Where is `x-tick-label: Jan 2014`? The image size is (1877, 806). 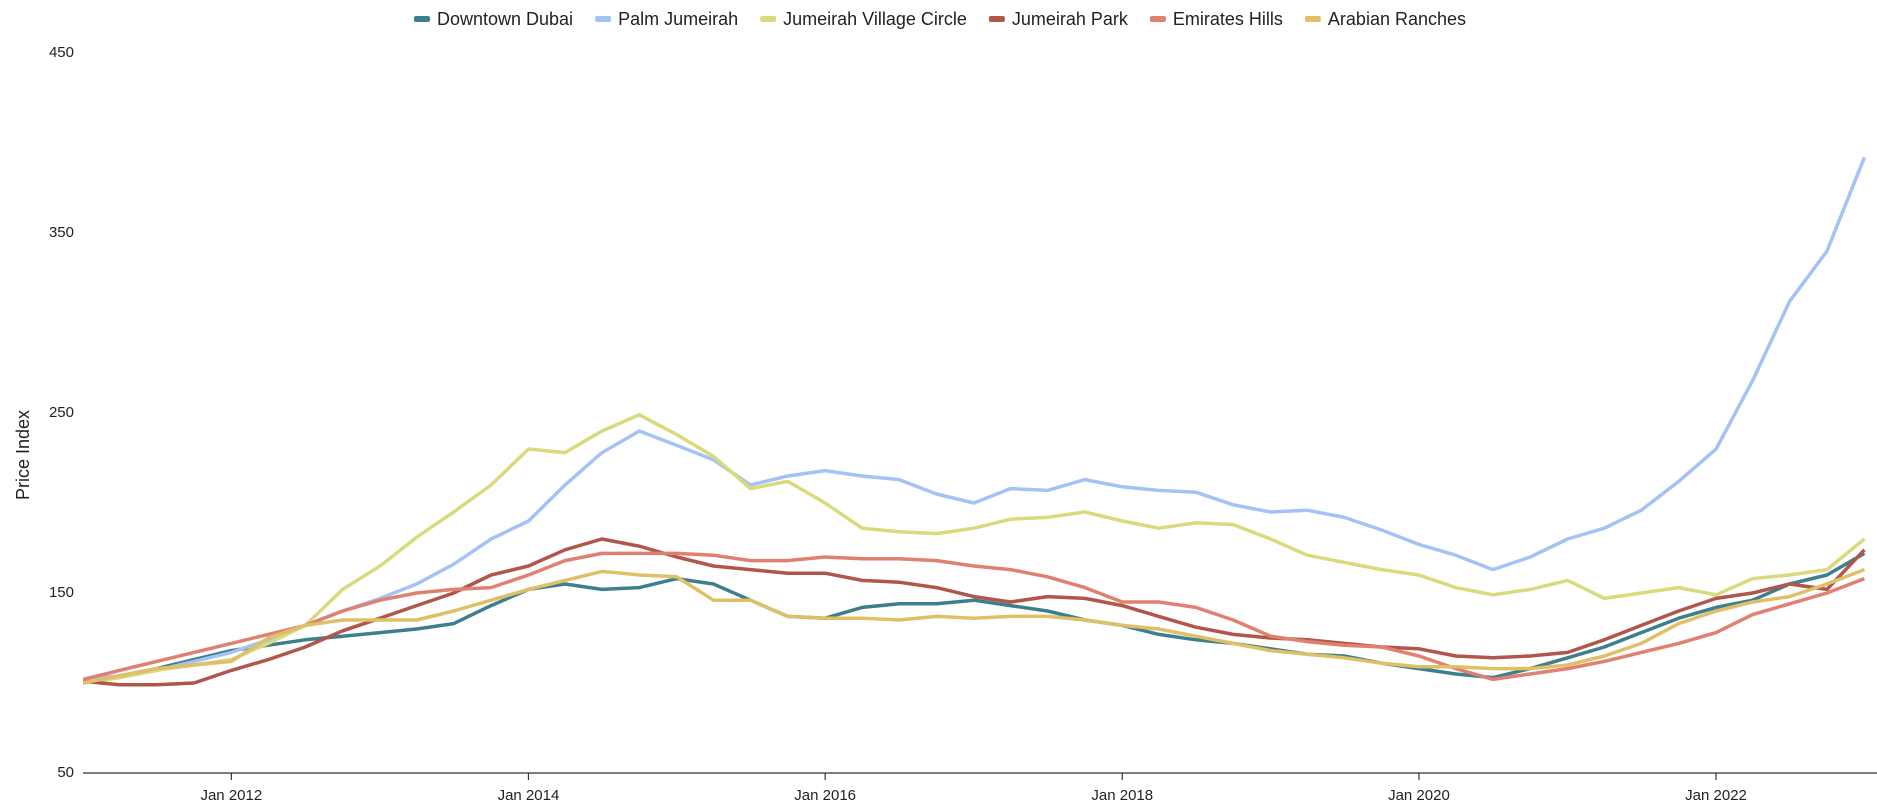 x-tick-label: Jan 2014 is located at coordinates (529, 795).